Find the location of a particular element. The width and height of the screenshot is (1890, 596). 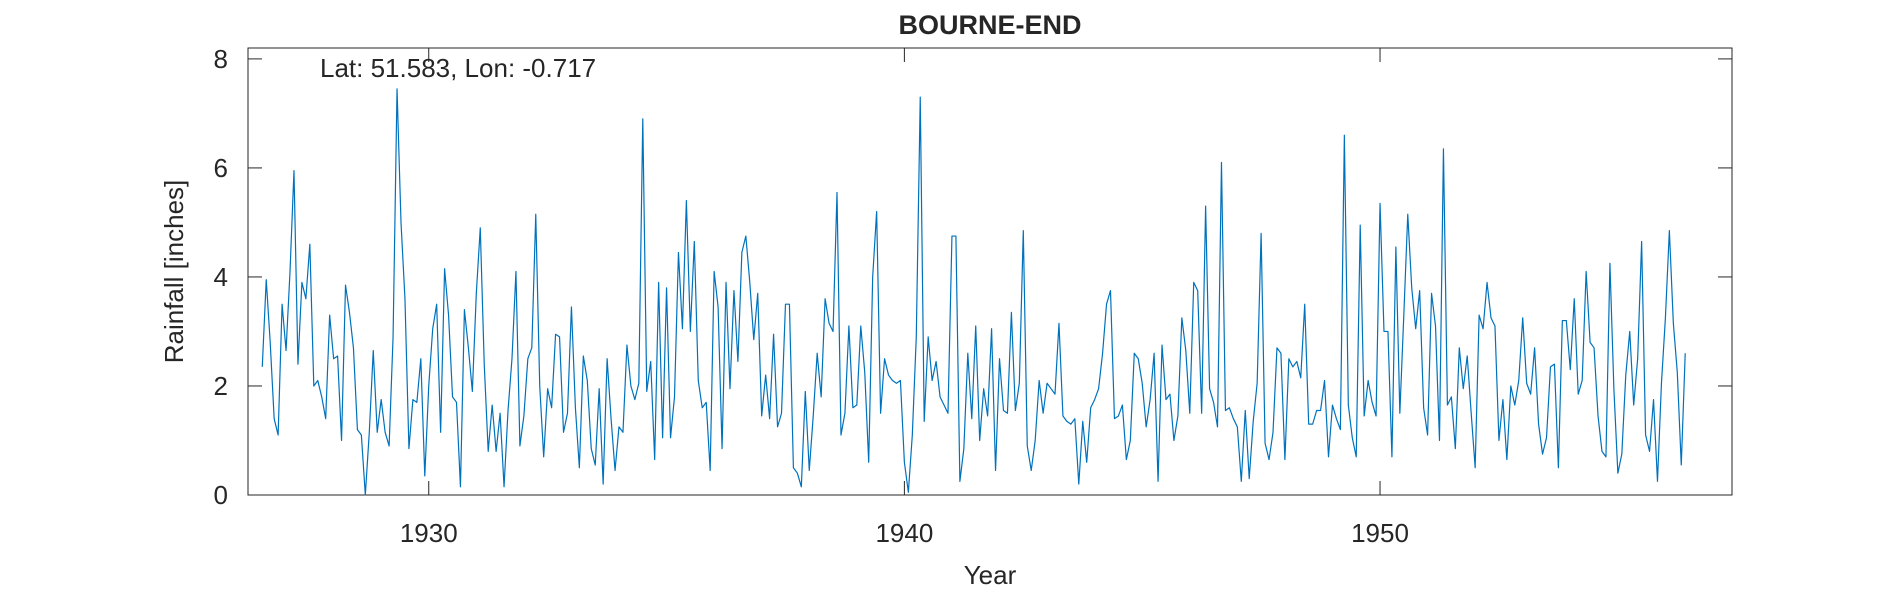

y-tick-label: 0 is located at coordinates (221, 495).